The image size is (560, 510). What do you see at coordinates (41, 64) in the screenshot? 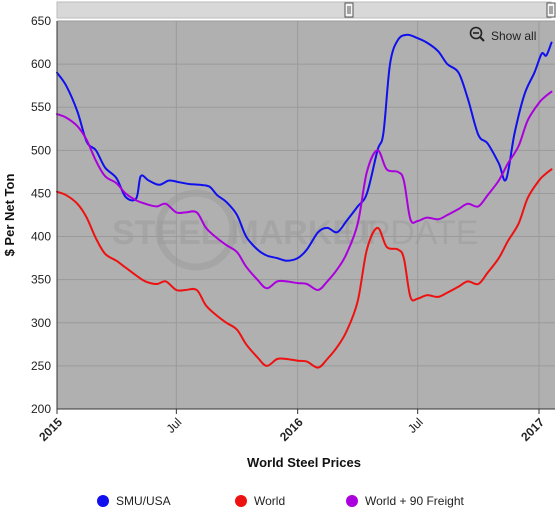
I see `y-tick-label: 600` at bounding box center [41, 64].